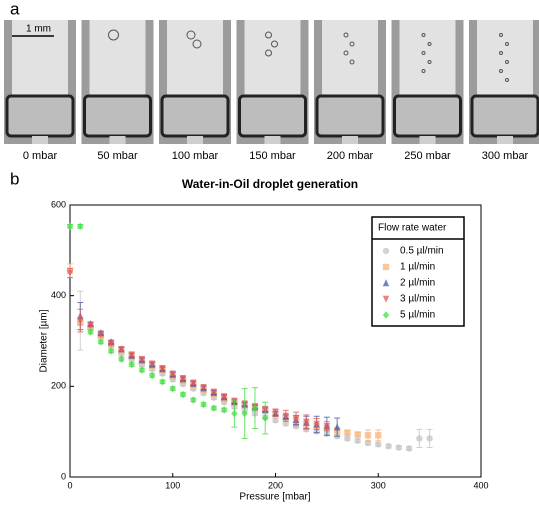 This screenshot has width=539, height=514. I want to click on image-label: 0 mbar, so click(40, 156).